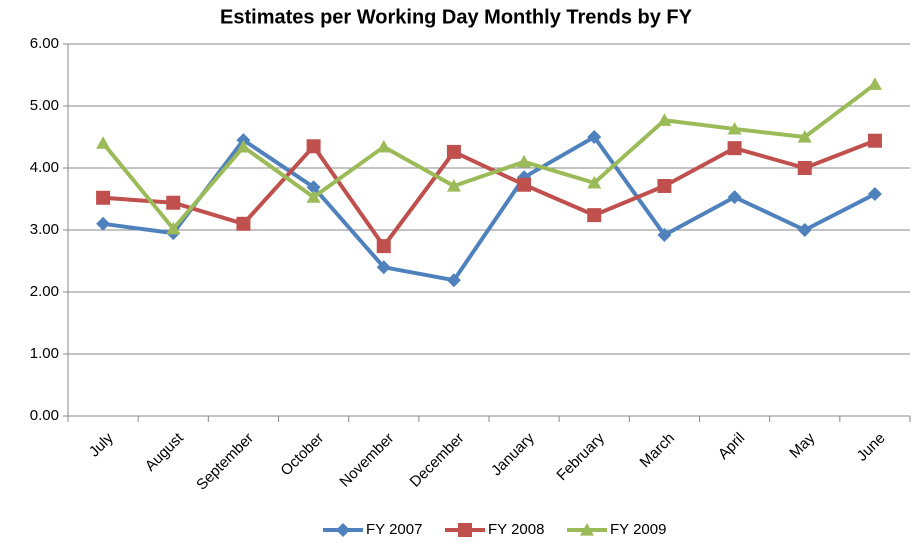  Describe the element at coordinates (638, 529) in the screenshot. I see `legend-label: FY 2009` at that location.